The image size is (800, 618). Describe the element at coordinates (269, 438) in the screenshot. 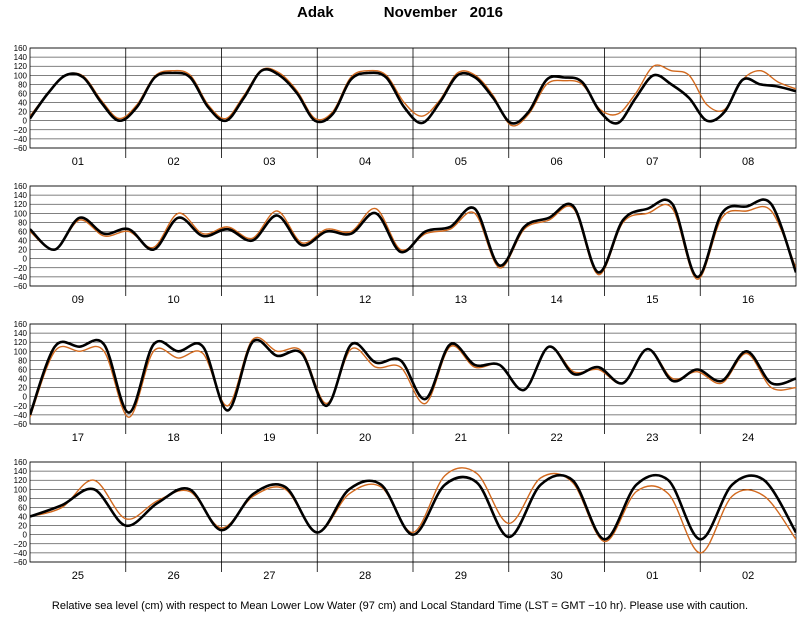

I see `day-label: 19` at that location.